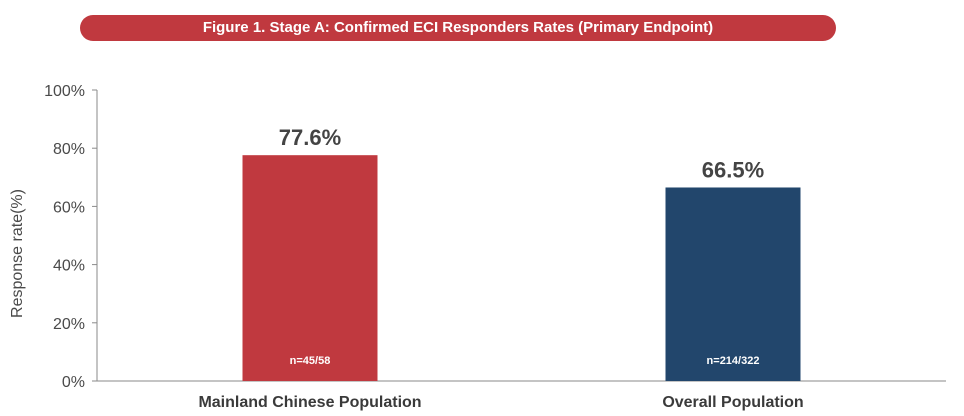  I want to click on data-label: 77.6%, so click(310, 137).